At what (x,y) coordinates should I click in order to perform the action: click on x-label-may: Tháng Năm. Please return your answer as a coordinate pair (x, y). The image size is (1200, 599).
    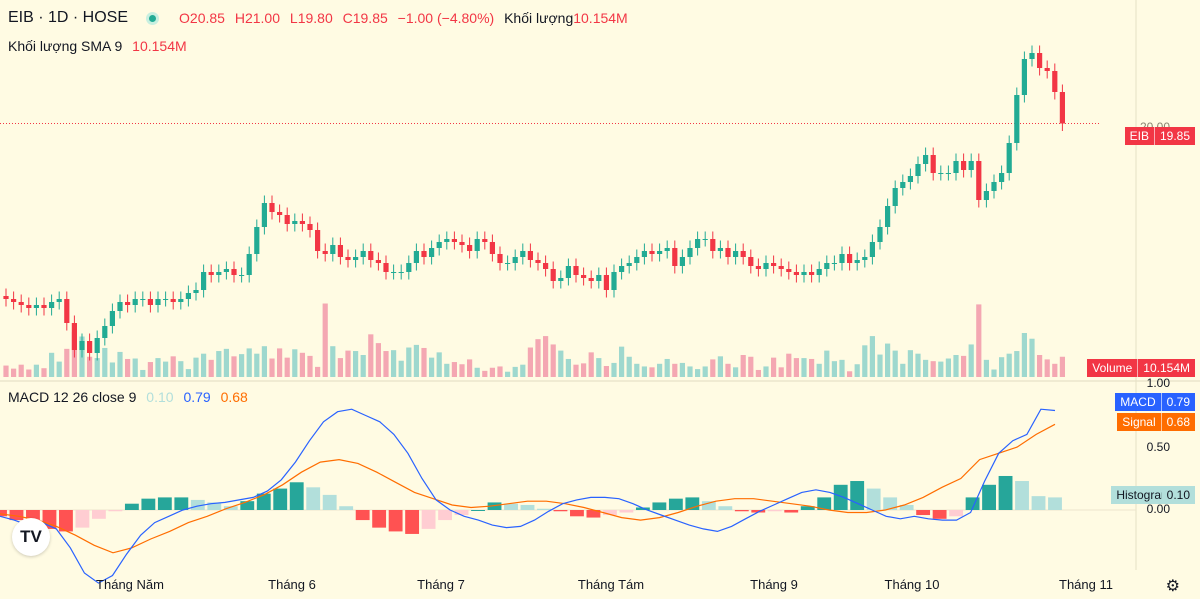
    Looking at the image, I should click on (130, 584).